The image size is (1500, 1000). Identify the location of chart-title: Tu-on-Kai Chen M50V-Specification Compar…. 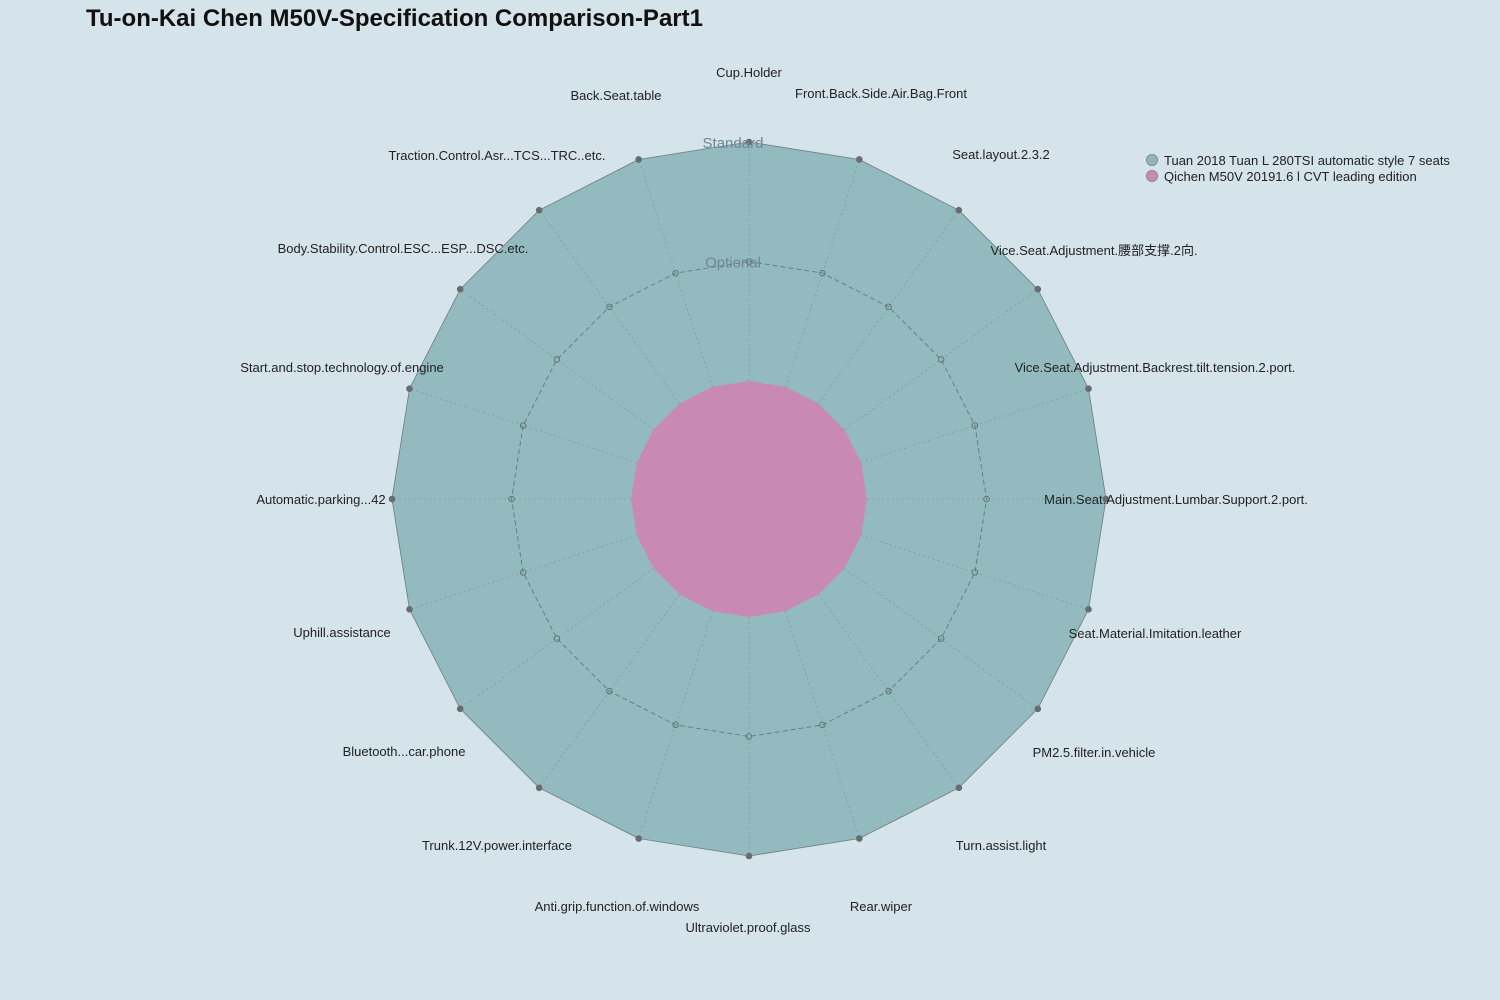
(394, 18).